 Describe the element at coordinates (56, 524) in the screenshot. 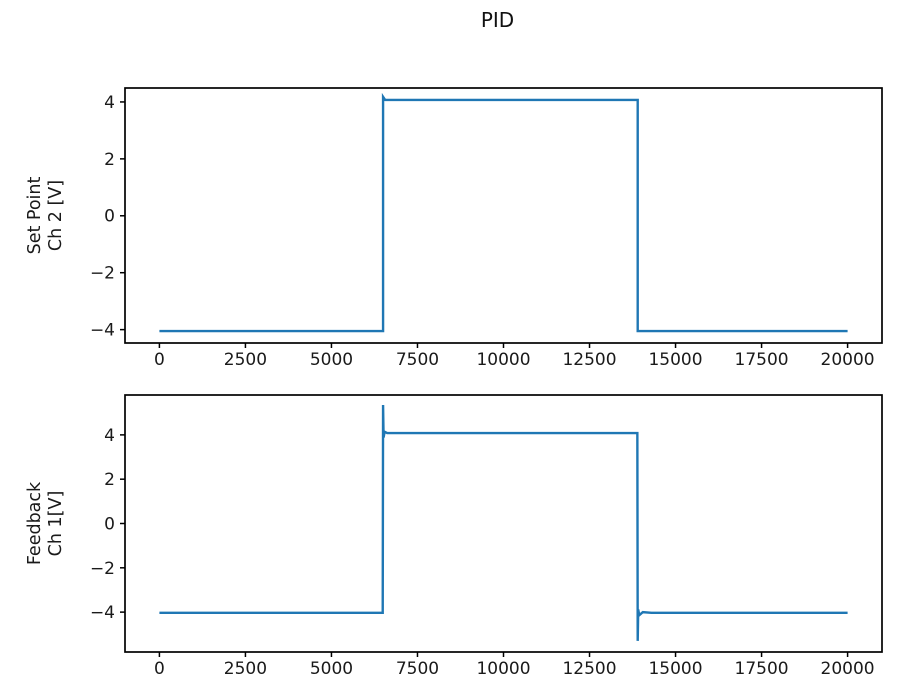

I see `y-axis-label: Ch 1[V]` at that location.